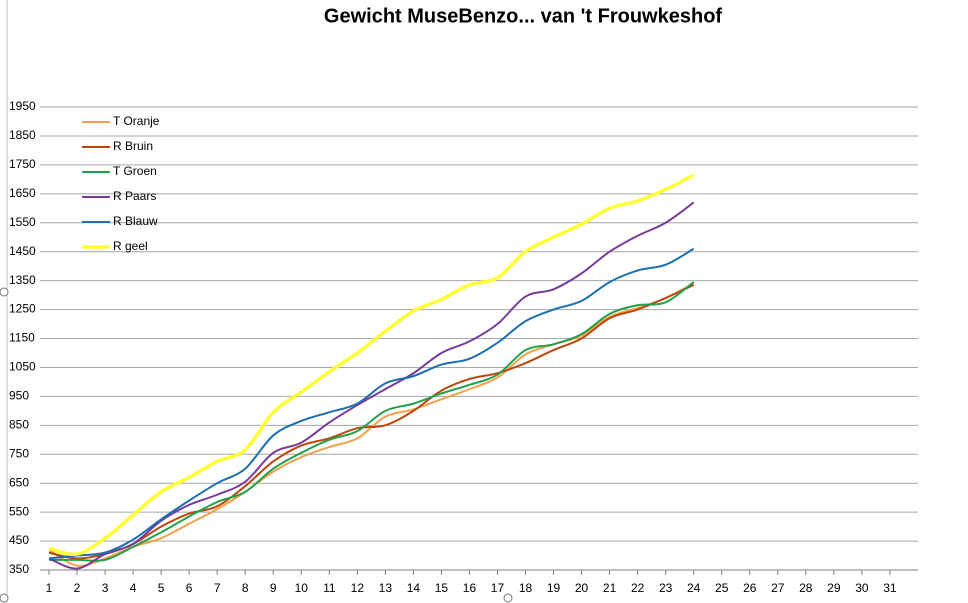  Describe the element at coordinates (273, 588) in the screenshot. I see `x-tick-label: 9` at that location.